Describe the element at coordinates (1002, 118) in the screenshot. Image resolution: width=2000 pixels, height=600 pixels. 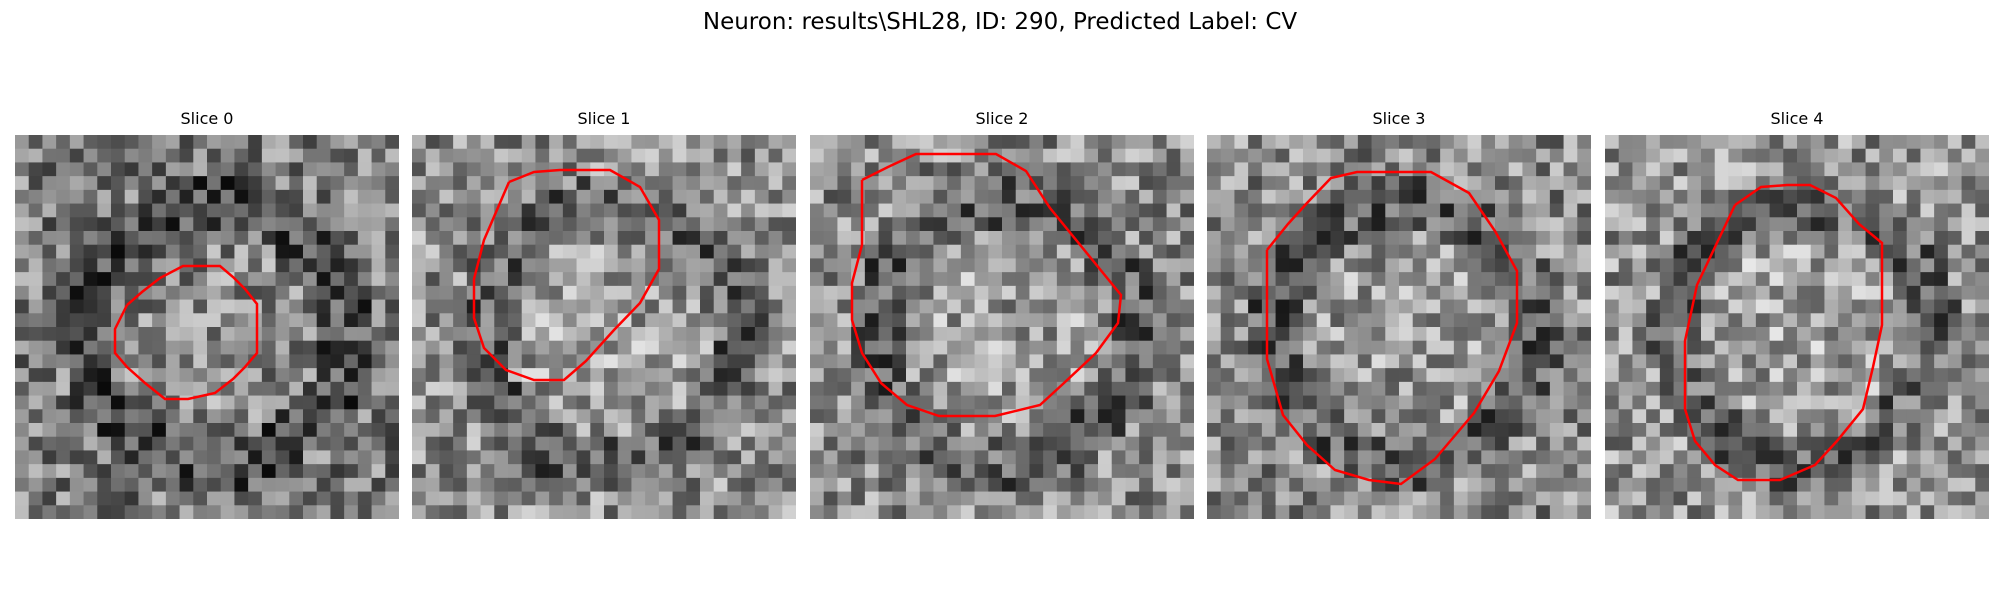
I see `slice-title: Slice 2` at that location.